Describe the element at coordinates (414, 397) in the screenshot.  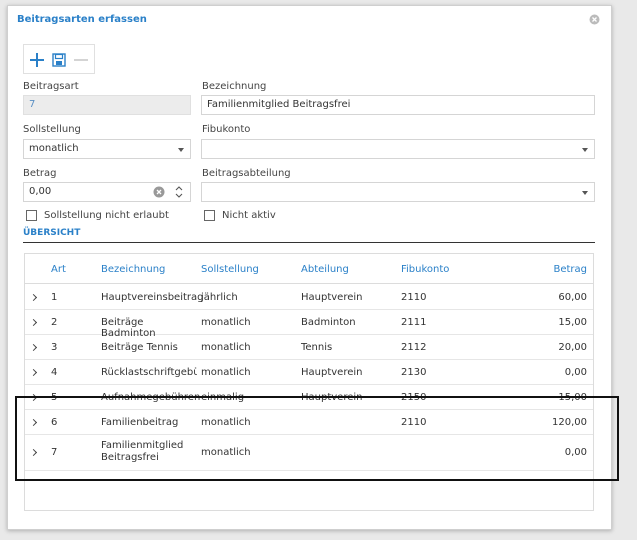
I see `table-cell: 2150` at that location.